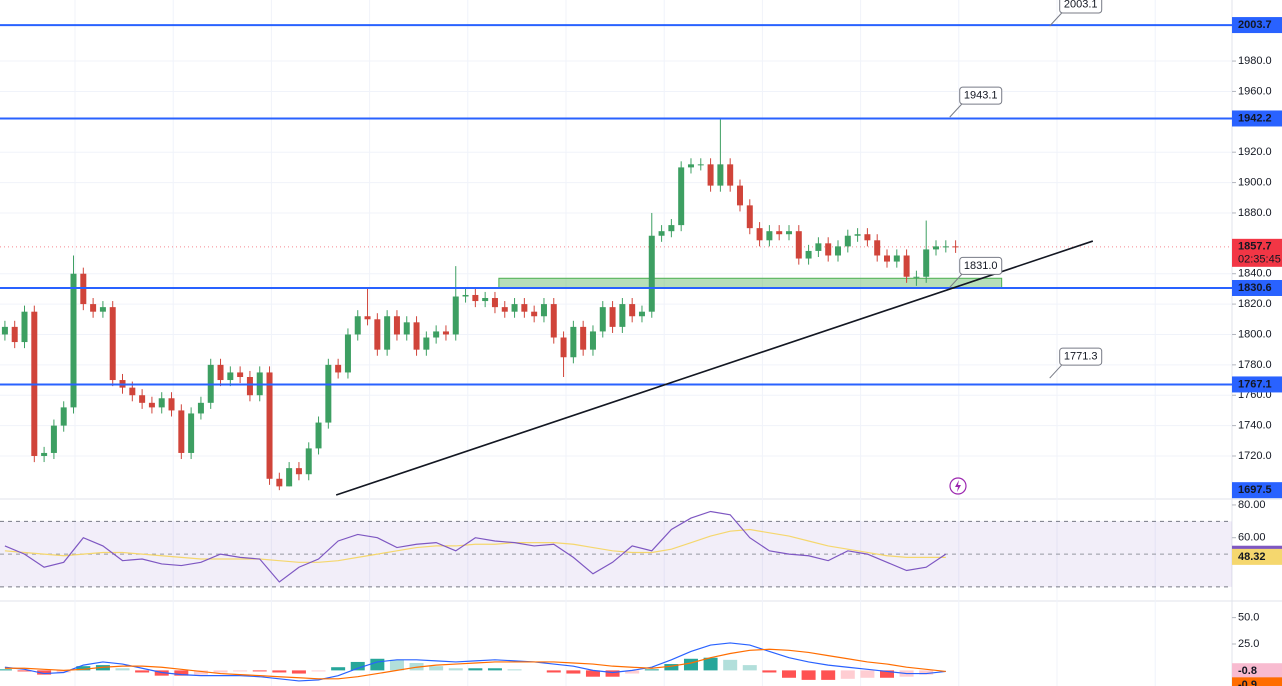 The image size is (1282, 686). I want to click on y-tick-label: 1720.0, so click(1255, 456).